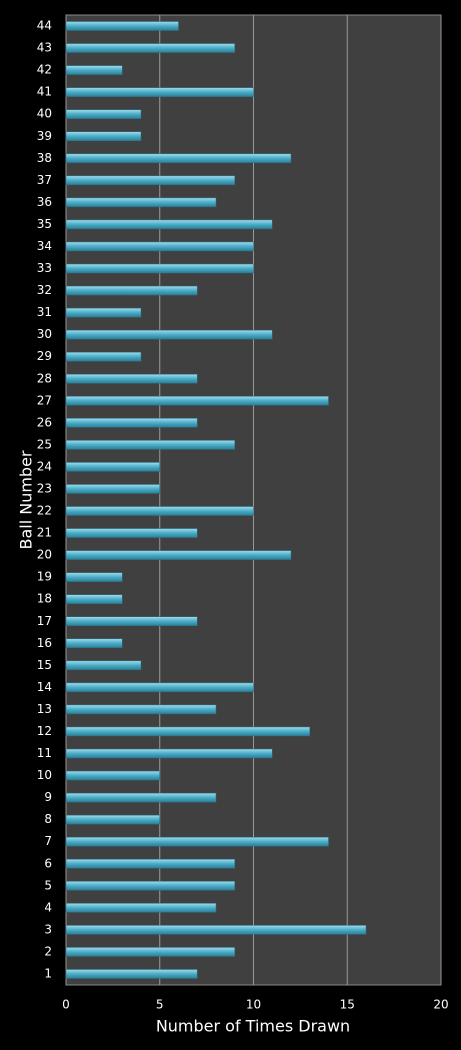 Image resolution: width=461 pixels, height=1050 pixels. I want to click on y-tick-label: 11, so click(44, 753).